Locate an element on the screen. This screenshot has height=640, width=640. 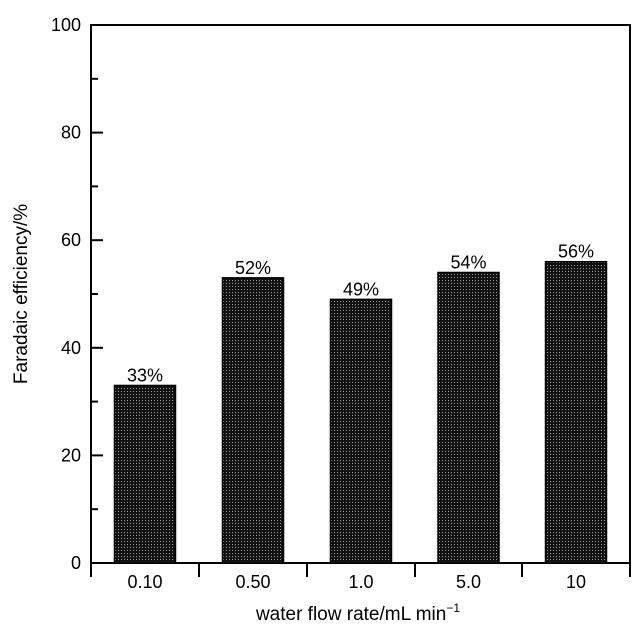
x-tick-label-2: 1.0 is located at coordinates (360, 582).